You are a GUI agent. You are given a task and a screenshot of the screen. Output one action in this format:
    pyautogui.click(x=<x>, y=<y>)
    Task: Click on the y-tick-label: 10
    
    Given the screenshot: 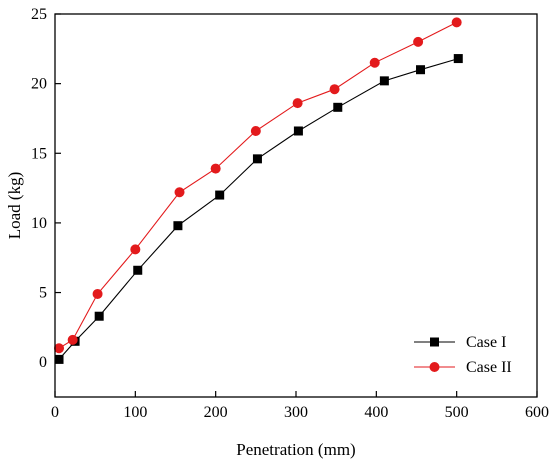 What is the action you would take?
    pyautogui.click(x=39, y=223)
    